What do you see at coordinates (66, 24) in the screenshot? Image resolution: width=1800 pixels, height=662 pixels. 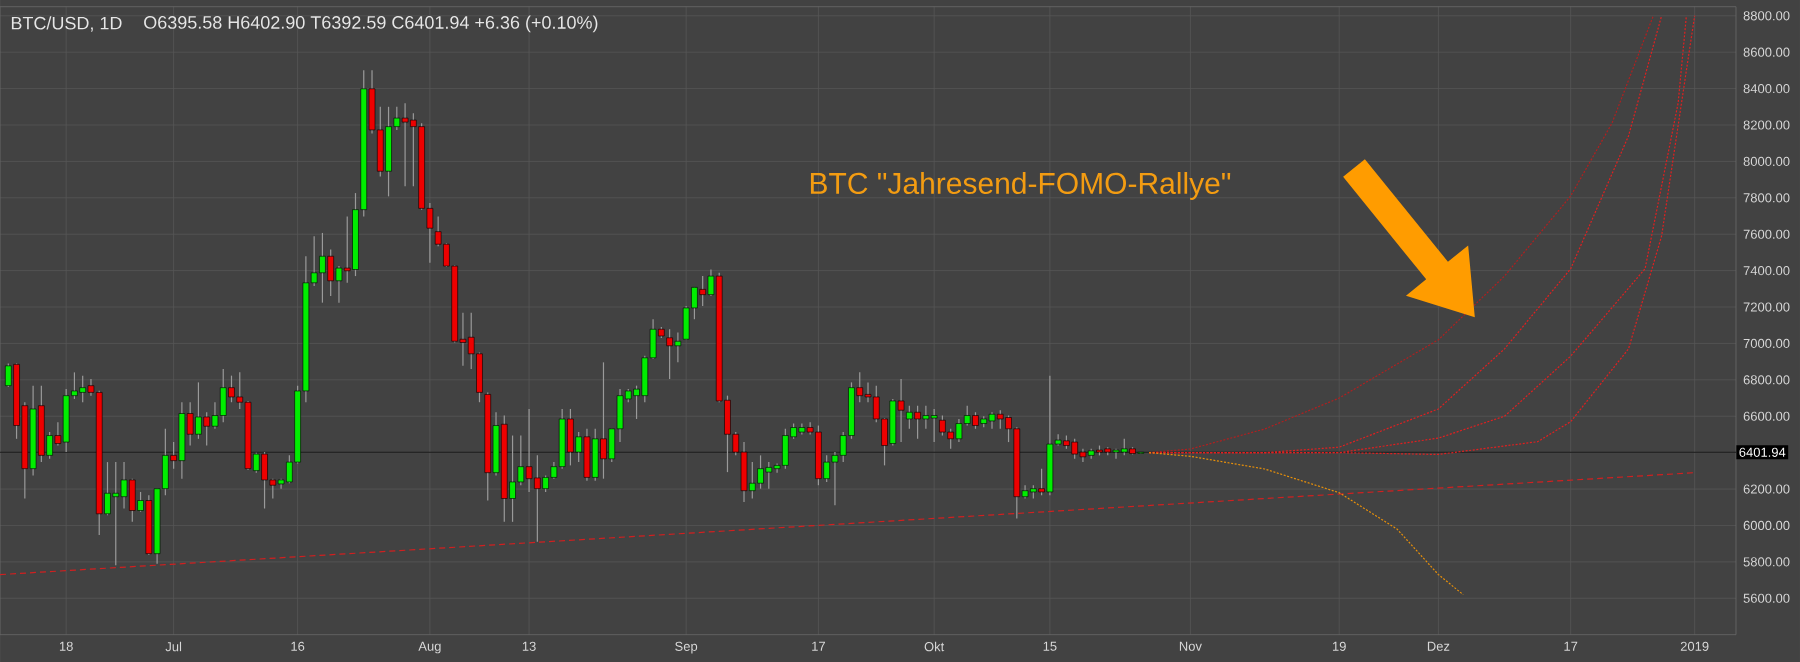 I see `chart-title: BTC/USD, 1D` at bounding box center [66, 24].